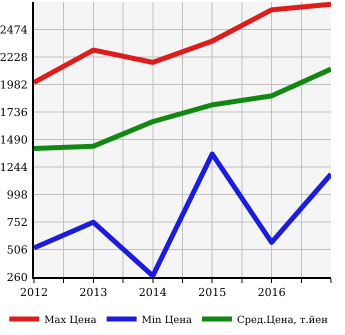 The image size is (345, 335). I want to click on y-tick-label: 998, so click(17, 195).